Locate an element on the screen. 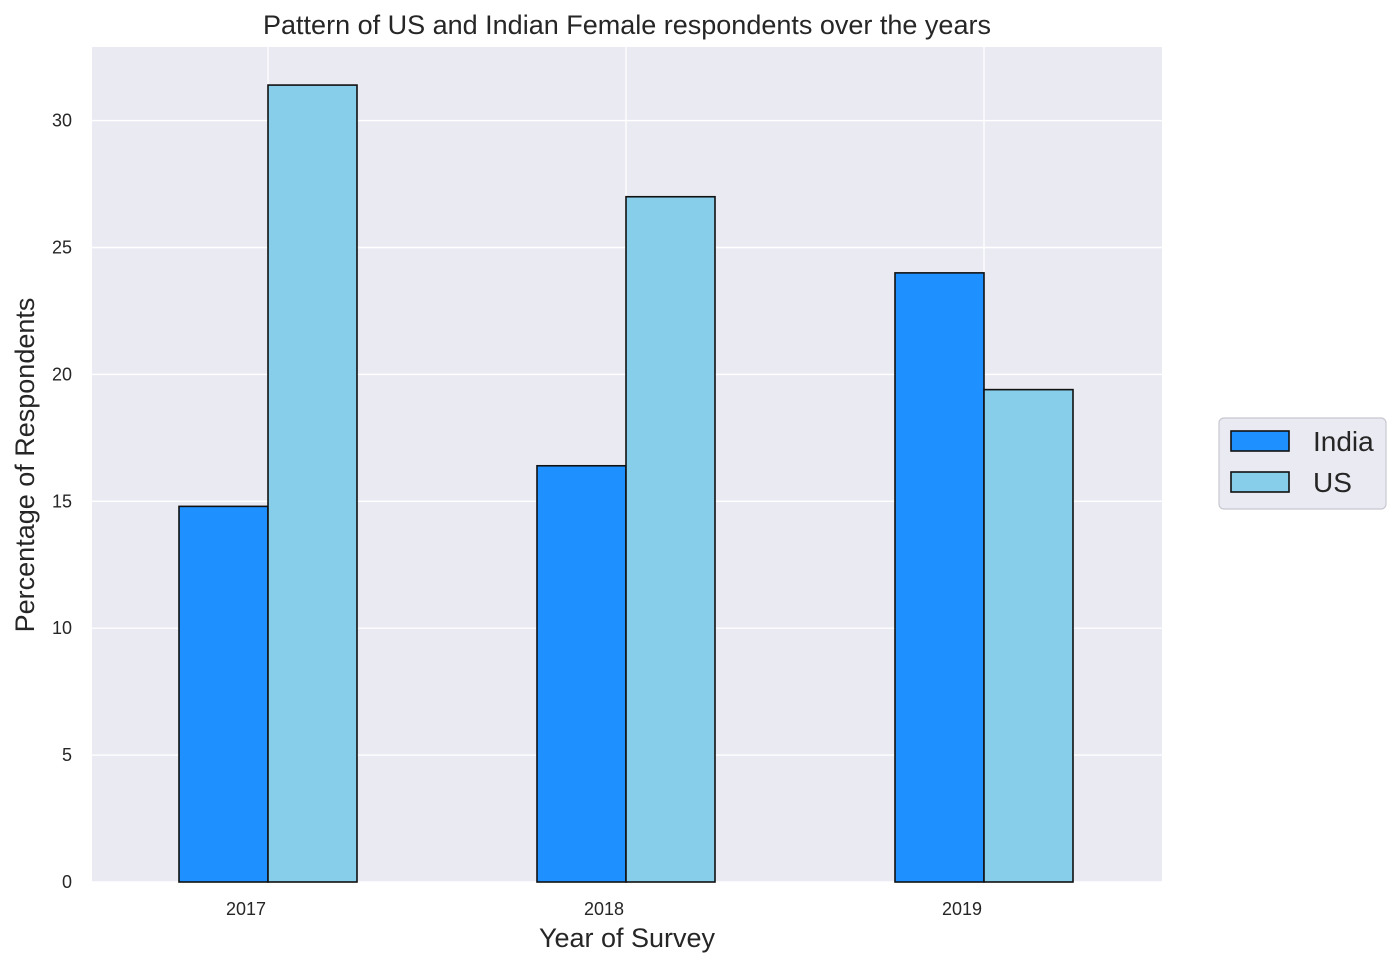  bar-us-2018 is located at coordinates (670, 539).